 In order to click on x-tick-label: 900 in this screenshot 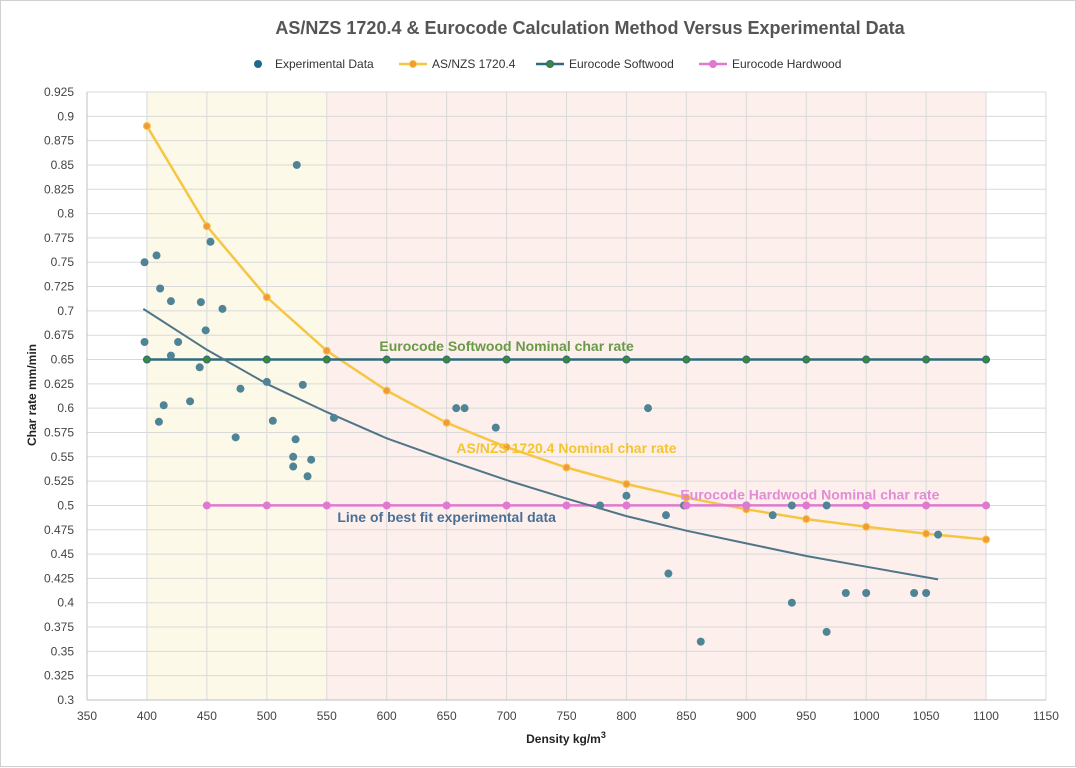, I will do `click(746, 716)`.